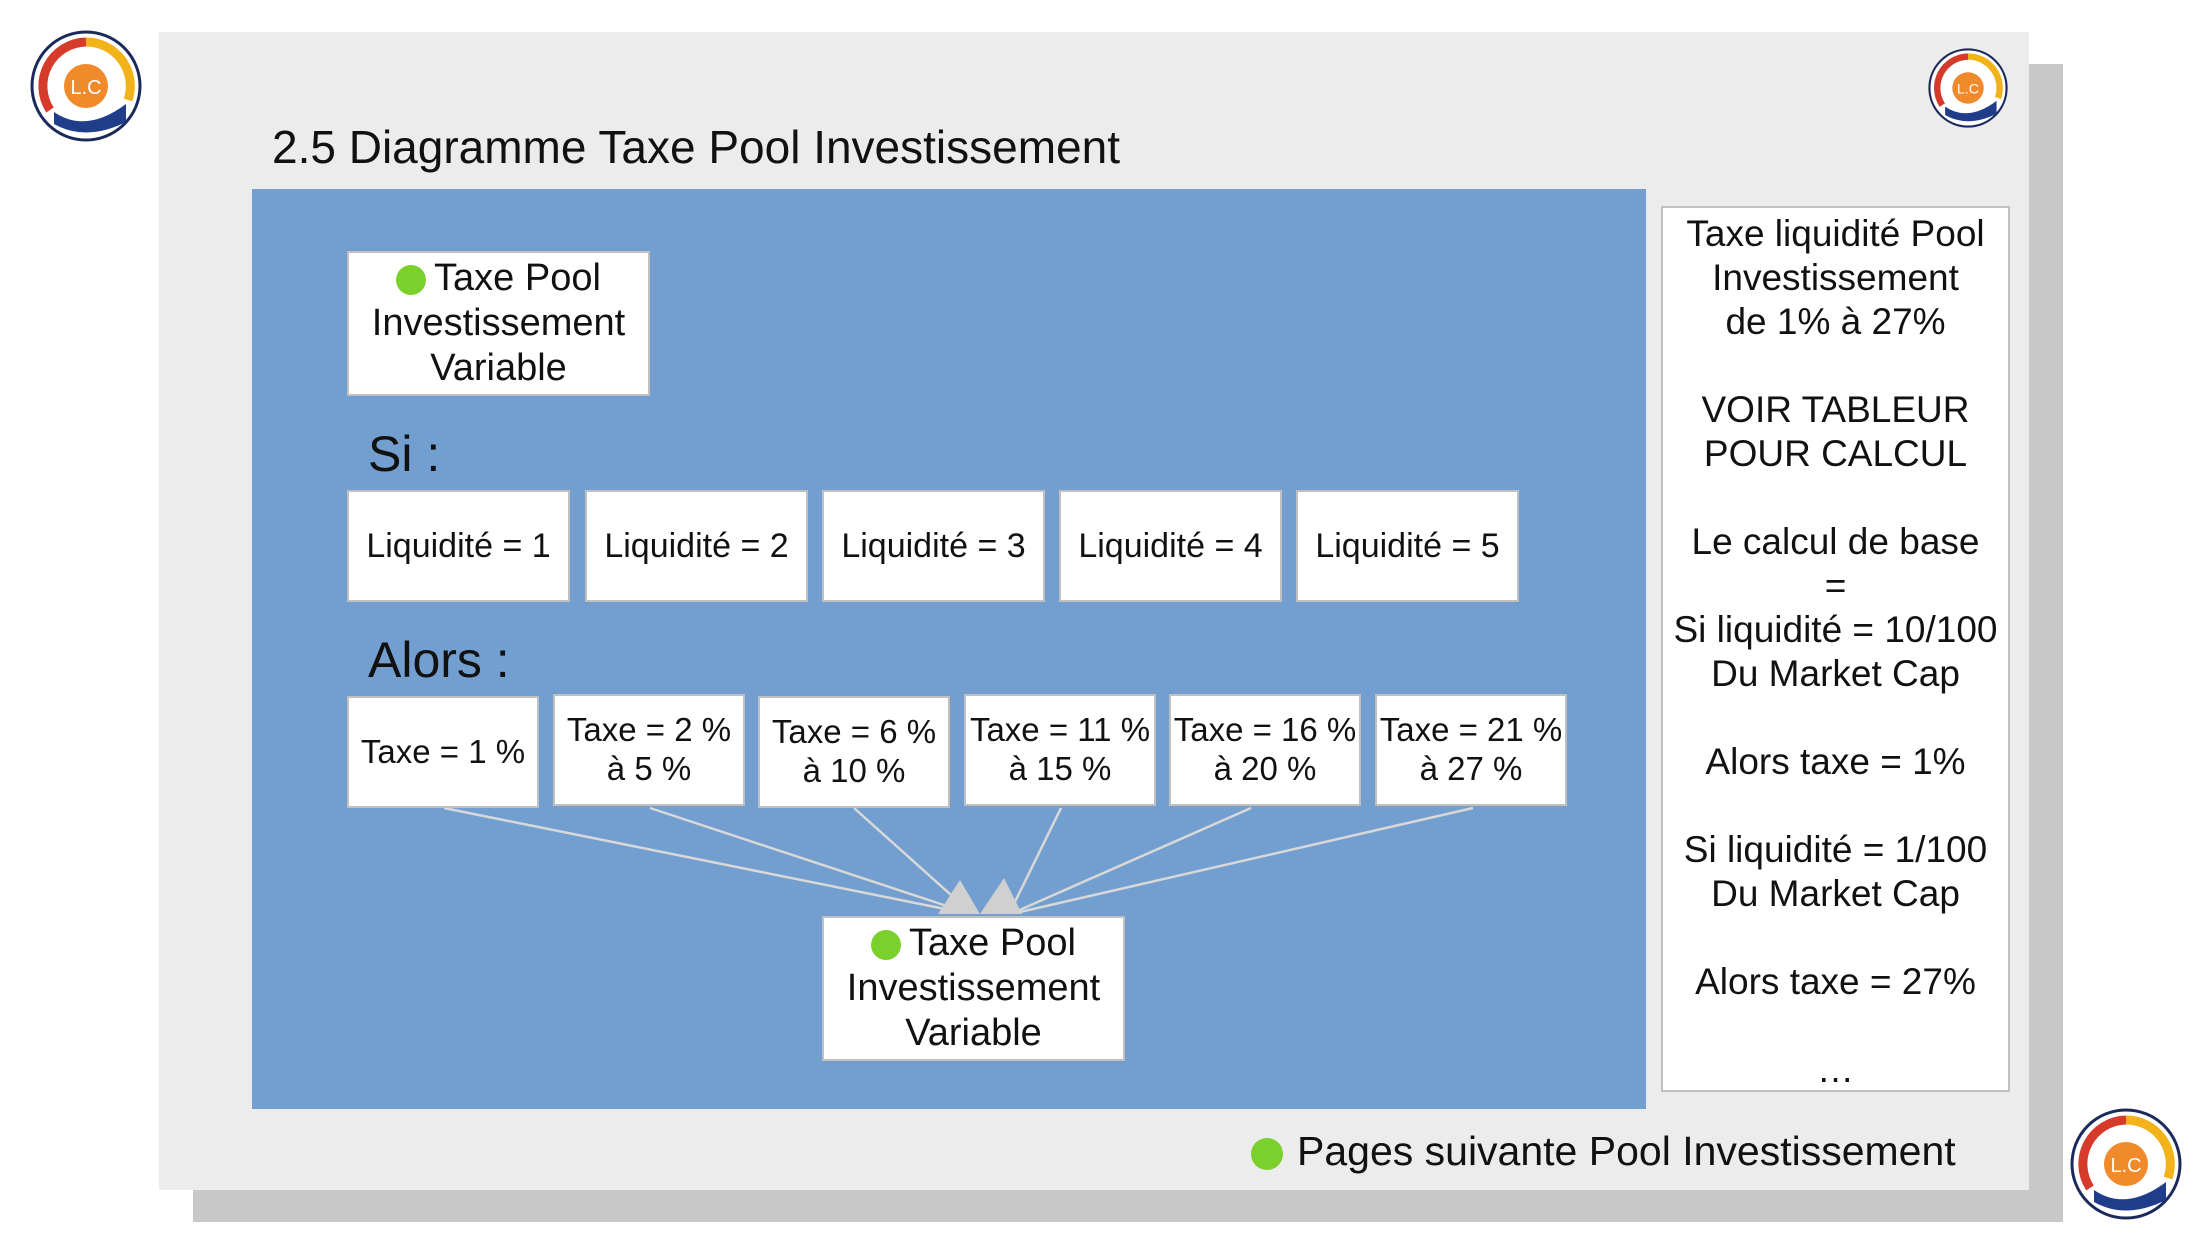 The width and height of the screenshot is (2205, 1240). I want to click on liquidity-box-1: Liquidité = 1, so click(458, 546).